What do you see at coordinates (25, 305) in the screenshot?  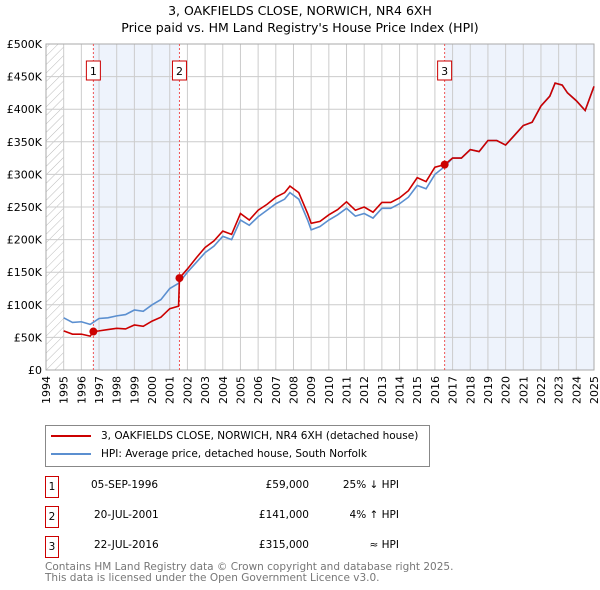 I see `y-tick-label: £100K` at bounding box center [25, 305].